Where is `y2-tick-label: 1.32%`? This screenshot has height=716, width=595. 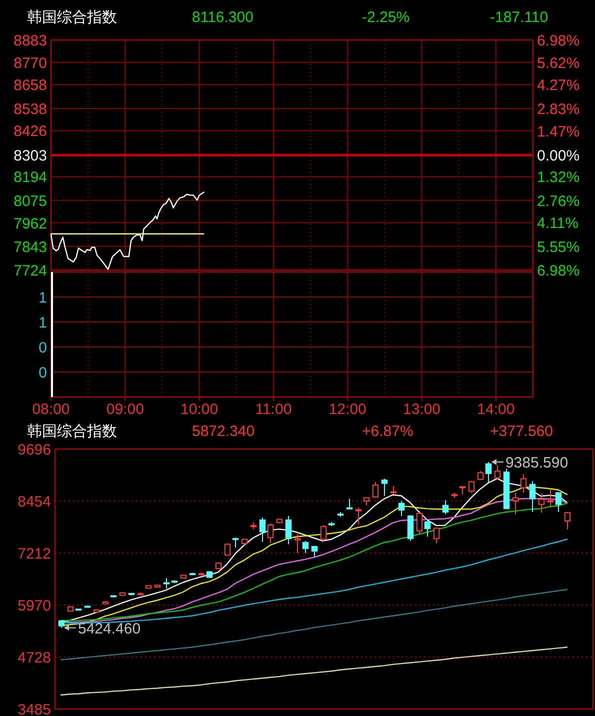 y2-tick-label: 1.32% is located at coordinates (558, 177).